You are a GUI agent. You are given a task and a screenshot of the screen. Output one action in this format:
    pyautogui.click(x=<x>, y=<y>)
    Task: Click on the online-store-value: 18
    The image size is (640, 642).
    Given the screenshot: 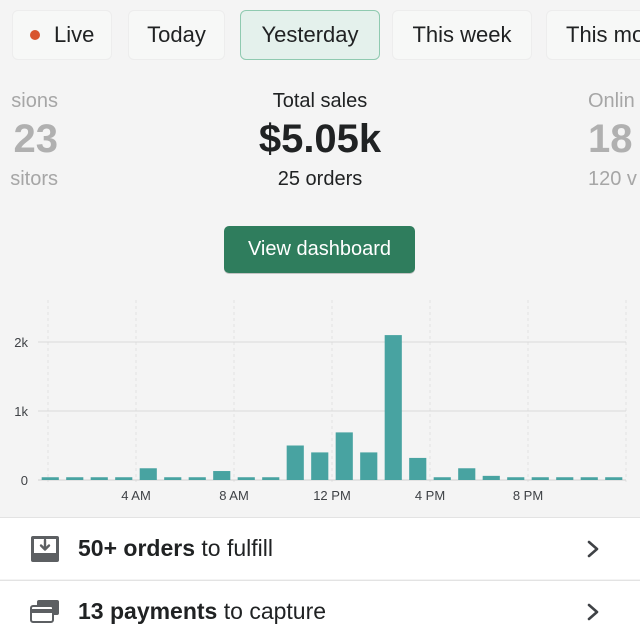 What is the action you would take?
    pyautogui.click(x=610, y=139)
    